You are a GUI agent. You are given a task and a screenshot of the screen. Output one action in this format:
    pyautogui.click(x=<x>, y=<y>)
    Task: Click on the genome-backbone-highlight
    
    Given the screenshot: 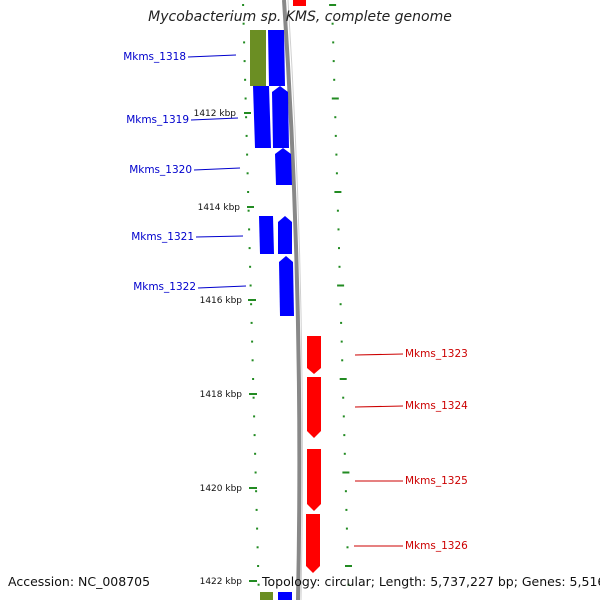 What is the action you would take?
    pyautogui.click(x=295, y=300)
    